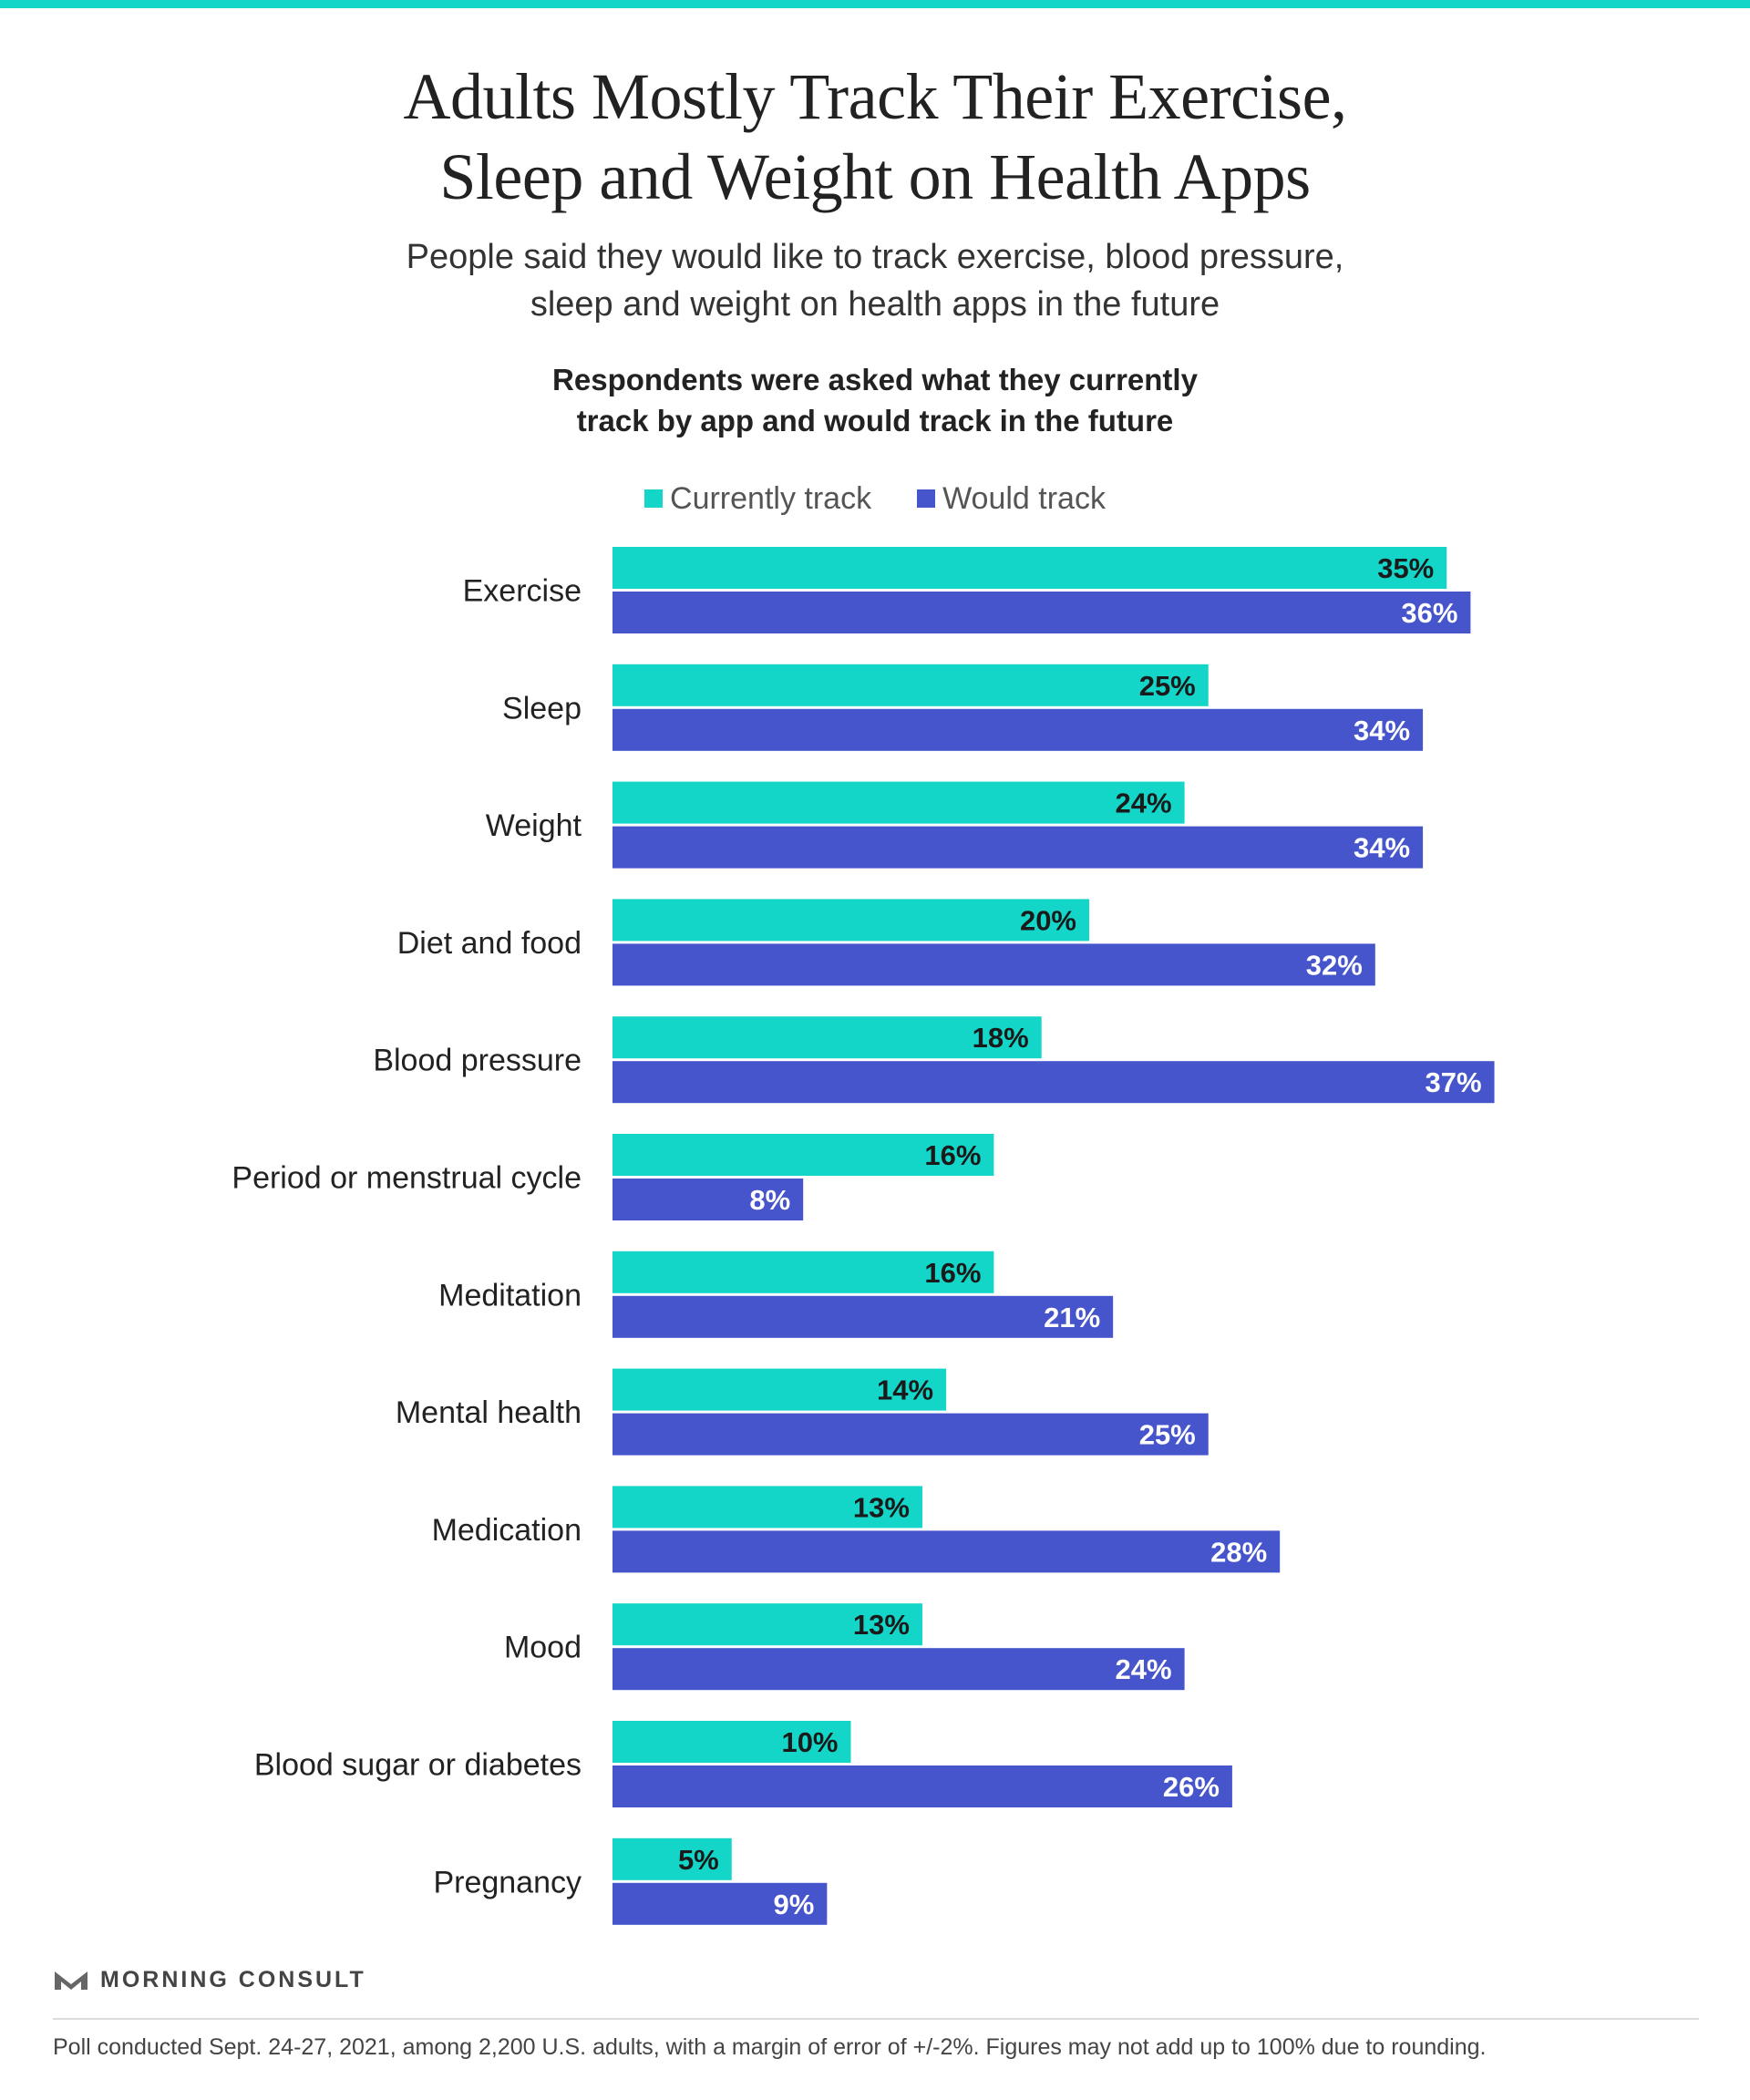  Describe the element at coordinates (542, 708) in the screenshot. I see `category-label: Sleep` at that location.